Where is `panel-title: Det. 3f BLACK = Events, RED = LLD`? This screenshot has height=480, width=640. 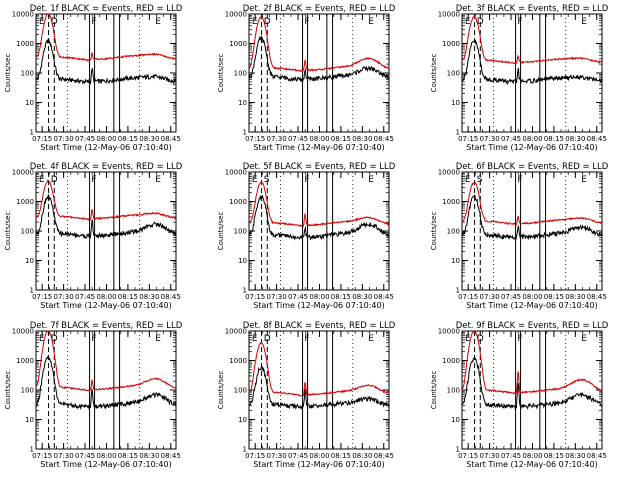 panel-title: Det. 3f BLACK = Events, RED = LLD is located at coordinates (532, 9).